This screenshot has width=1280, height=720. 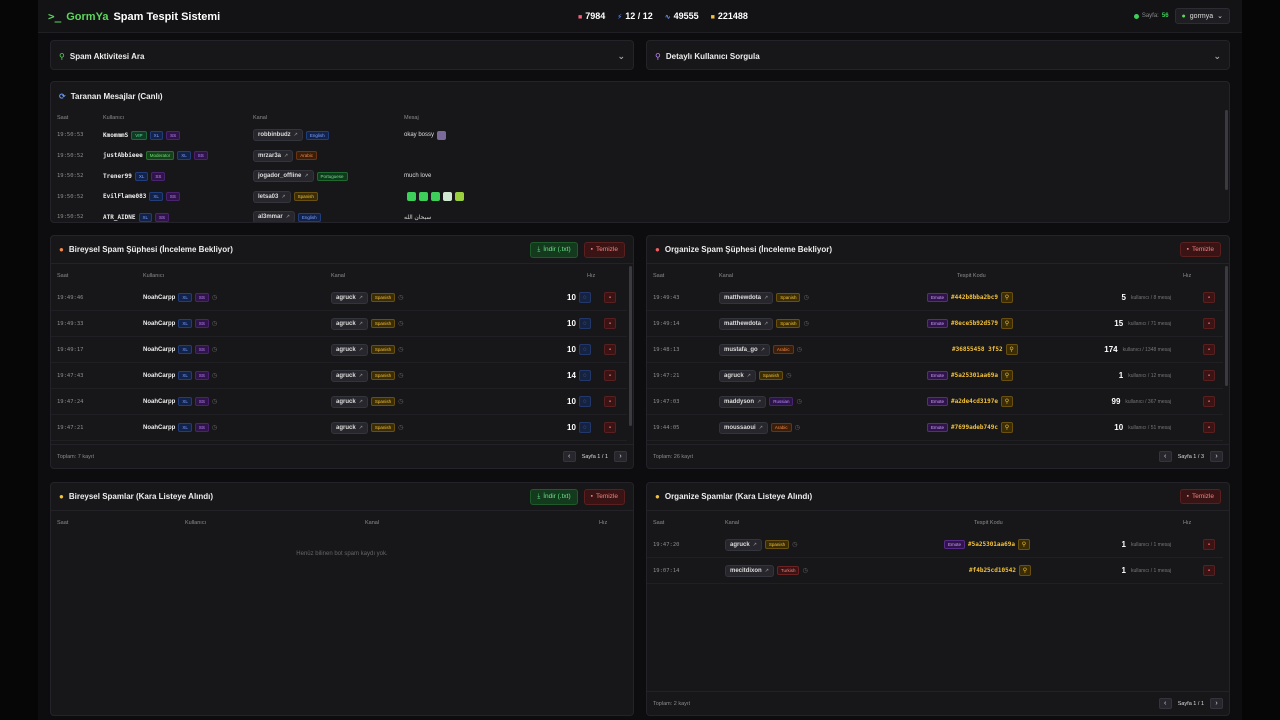 What do you see at coordinates (273, 155) in the screenshot?
I see `channel-link: mrzar3a ↗` at bounding box center [273, 155].